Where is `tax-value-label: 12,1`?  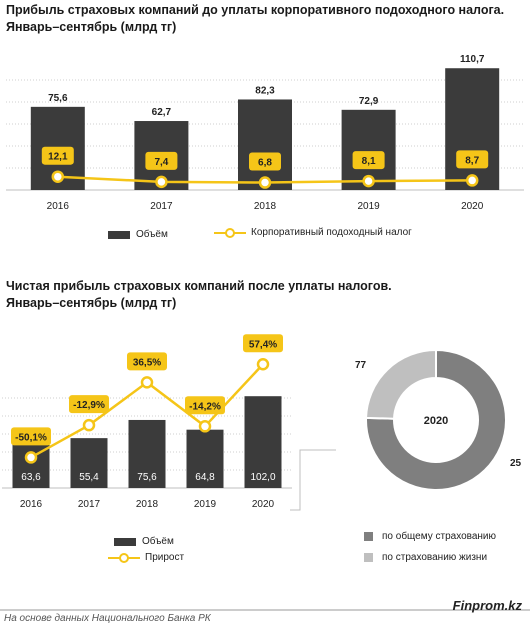
tax-value-label: 12,1 is located at coordinates (58, 157).